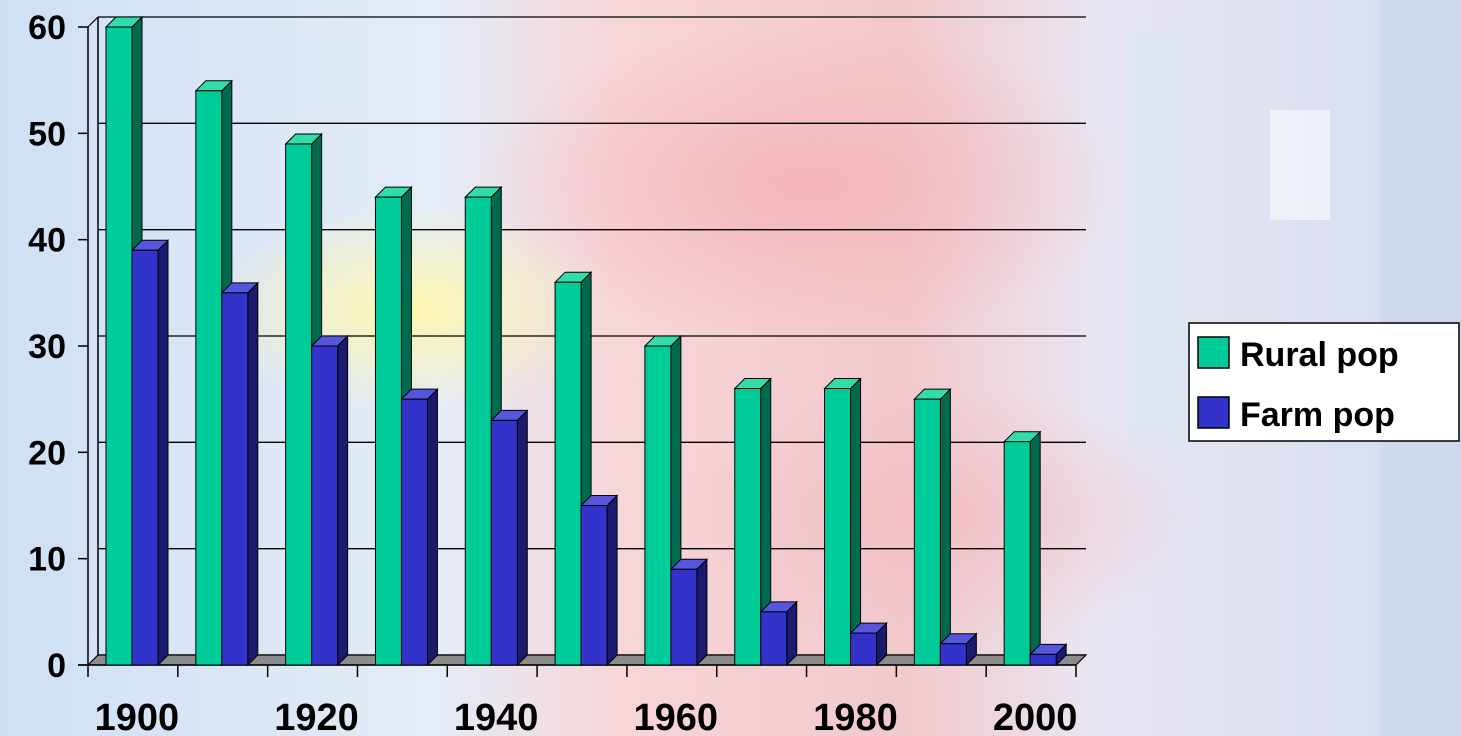  What do you see at coordinates (47, 241) in the screenshot?
I see `y-tick-label: 40` at bounding box center [47, 241].